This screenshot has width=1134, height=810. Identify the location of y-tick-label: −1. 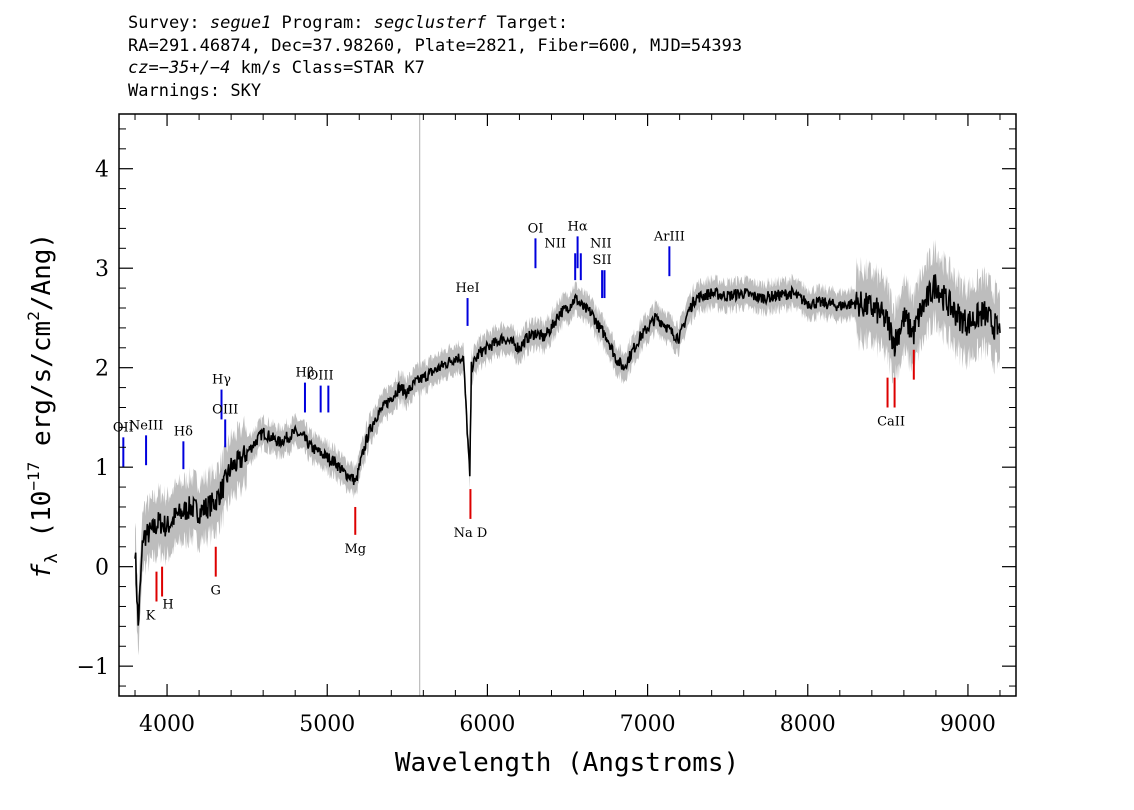
(93, 667).